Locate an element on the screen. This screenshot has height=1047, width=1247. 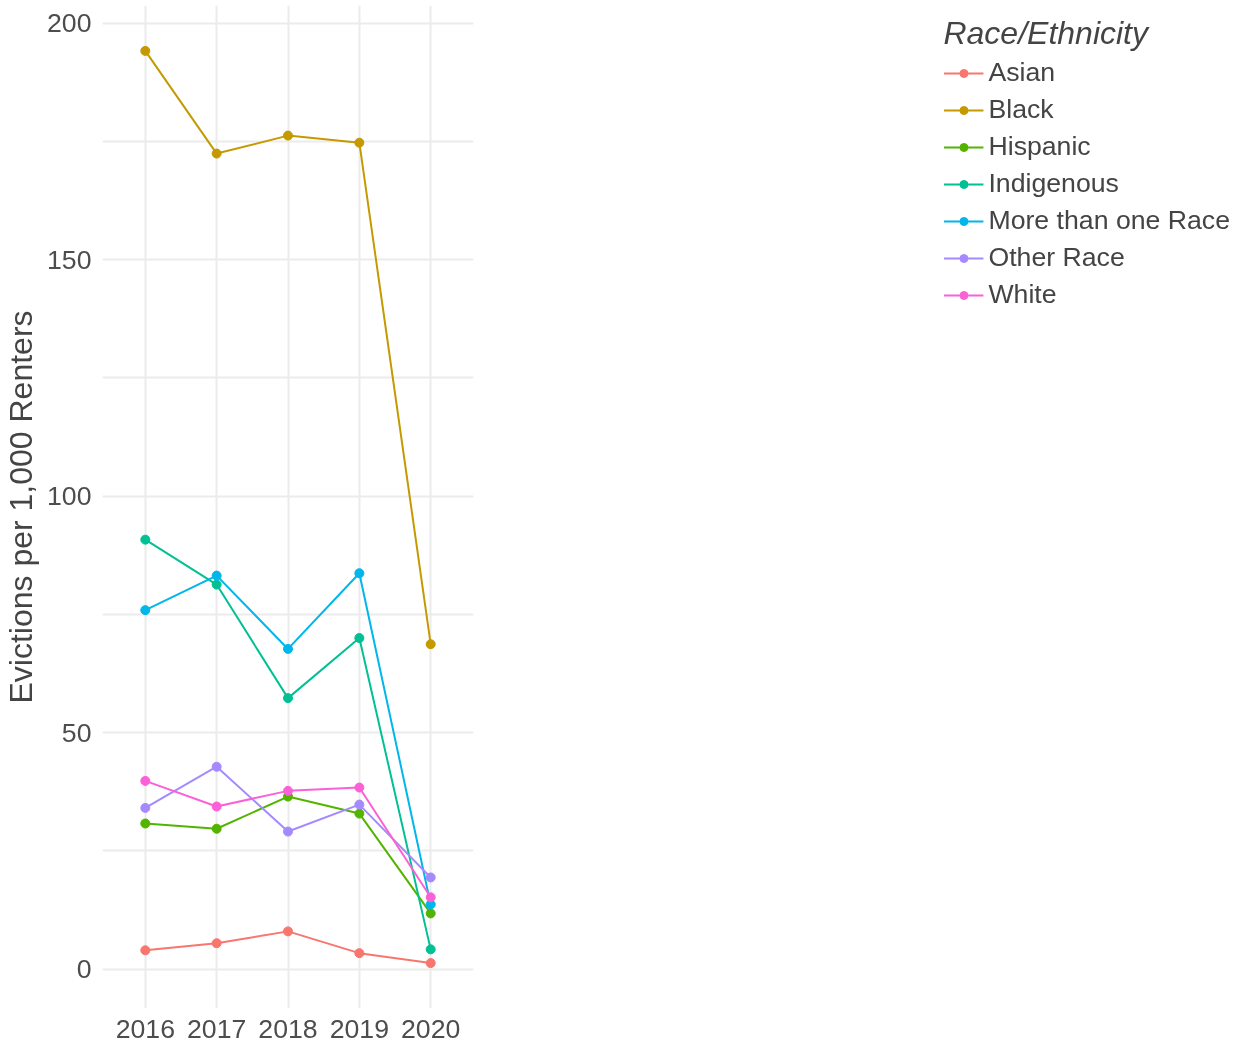
legend-label: White is located at coordinates (1022, 294).